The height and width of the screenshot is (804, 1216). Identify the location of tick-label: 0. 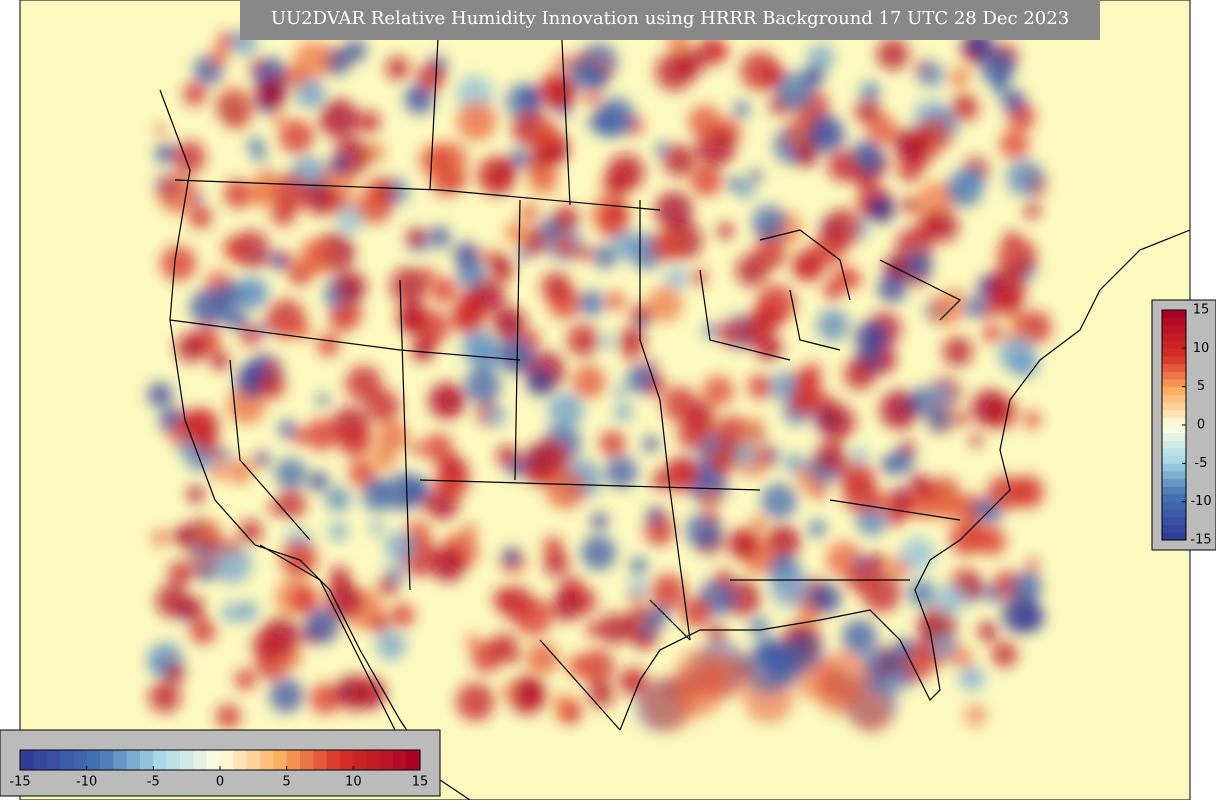
(1201, 425).